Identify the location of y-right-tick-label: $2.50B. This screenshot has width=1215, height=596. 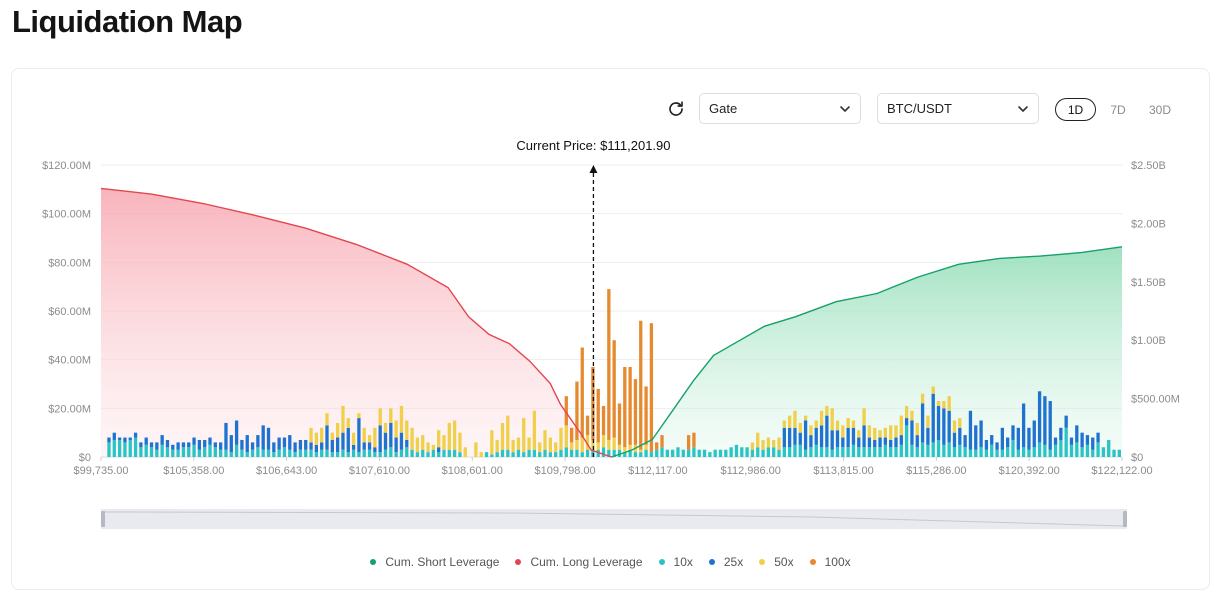
(1148, 166).